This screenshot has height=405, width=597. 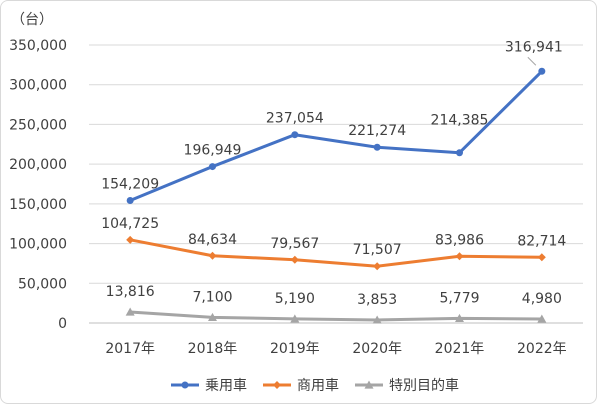 I want to click on data-label: 13,816, so click(x=130, y=292).